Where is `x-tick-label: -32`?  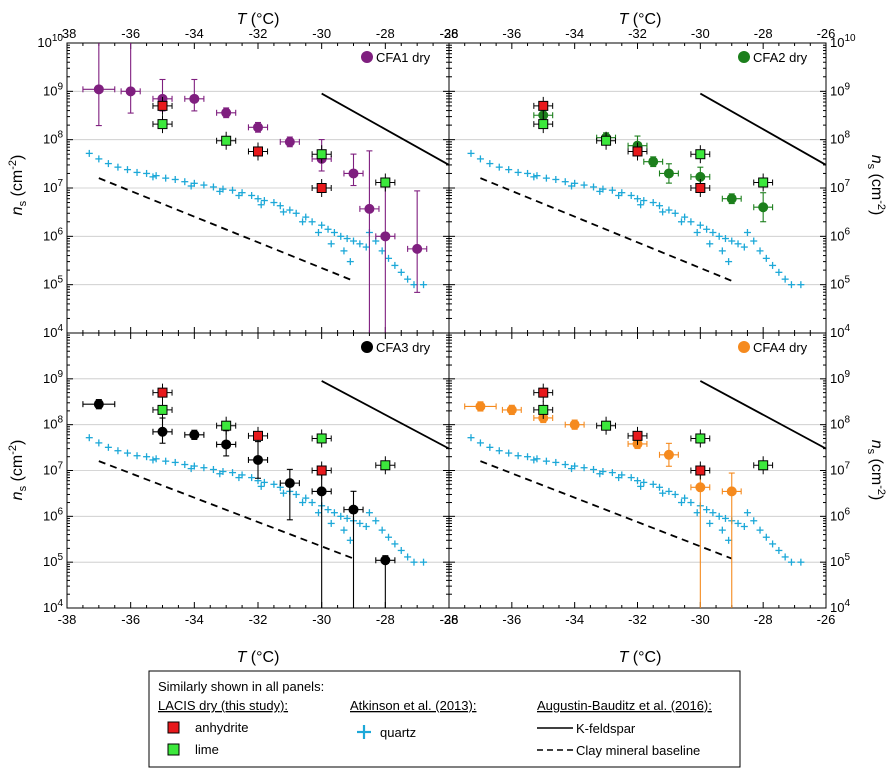 x-tick-label: -32 is located at coordinates (637, 619).